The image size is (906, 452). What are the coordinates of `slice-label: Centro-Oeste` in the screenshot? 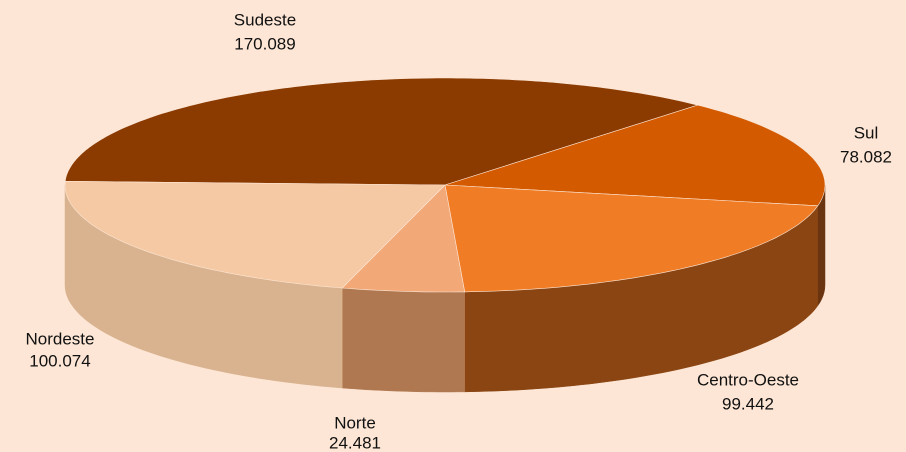 It's located at (748, 379).